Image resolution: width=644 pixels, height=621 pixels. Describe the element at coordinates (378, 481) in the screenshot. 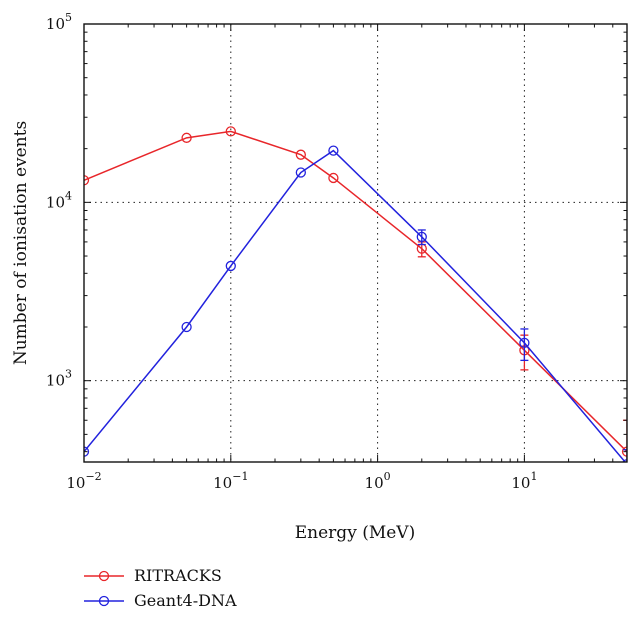

I see `x-tick-label: 10⁰` at that location.